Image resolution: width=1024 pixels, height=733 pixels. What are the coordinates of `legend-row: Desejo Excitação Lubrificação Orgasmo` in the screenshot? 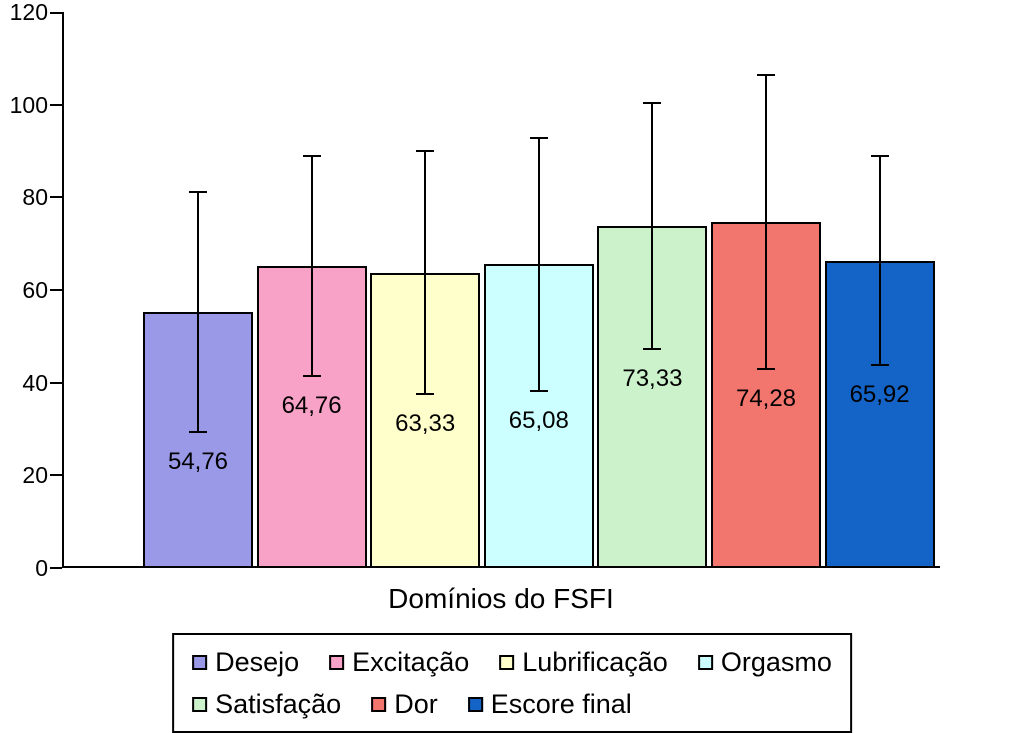 It's located at (512, 662).